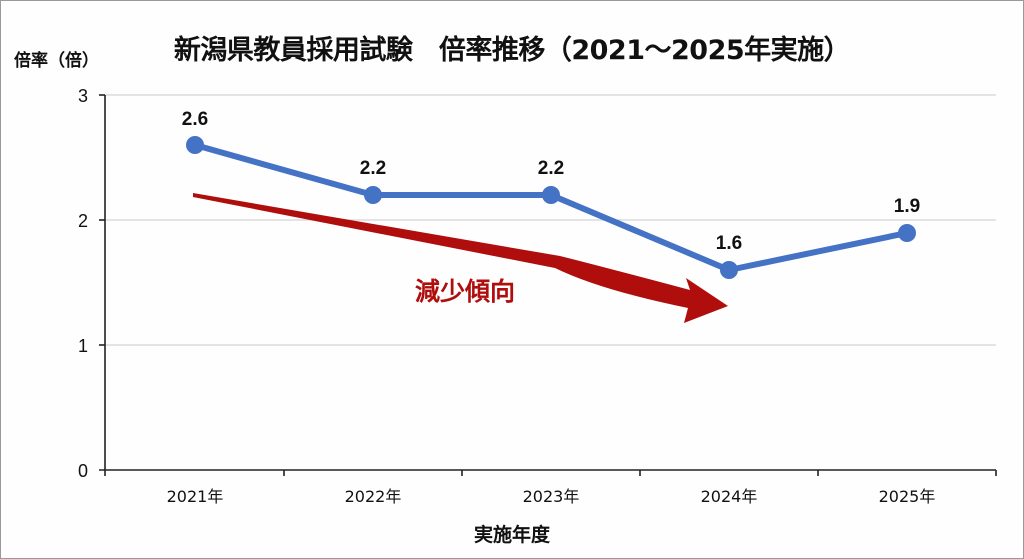  What do you see at coordinates (551, 195) in the screenshot?
I see `data-point-2023` at bounding box center [551, 195].